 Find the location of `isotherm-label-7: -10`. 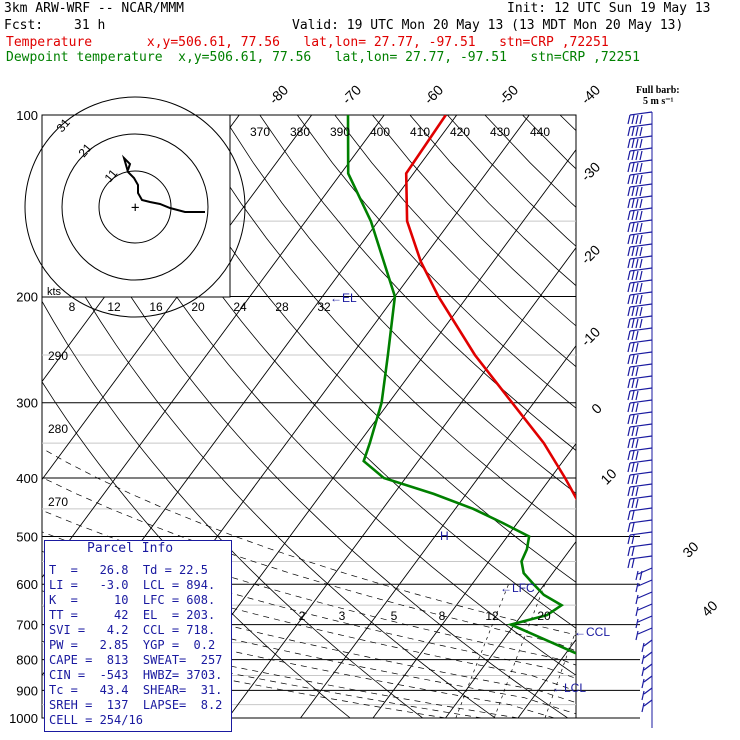

isotherm-label-7: -10 is located at coordinates (591, 337).